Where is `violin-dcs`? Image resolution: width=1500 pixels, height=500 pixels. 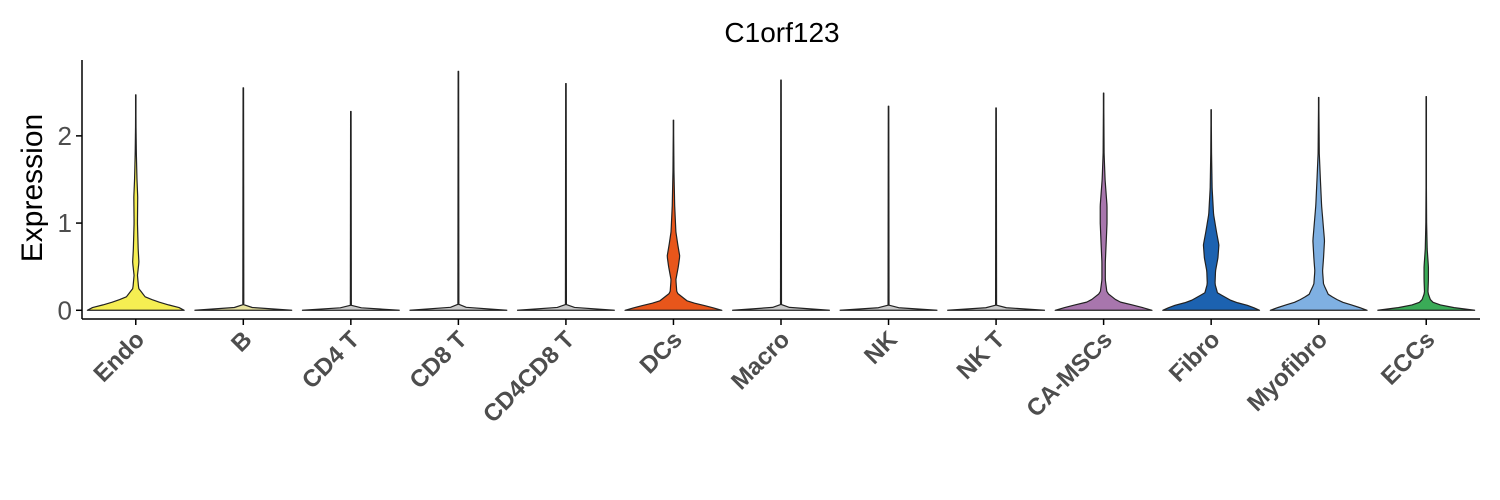 violin-dcs is located at coordinates (673, 215).